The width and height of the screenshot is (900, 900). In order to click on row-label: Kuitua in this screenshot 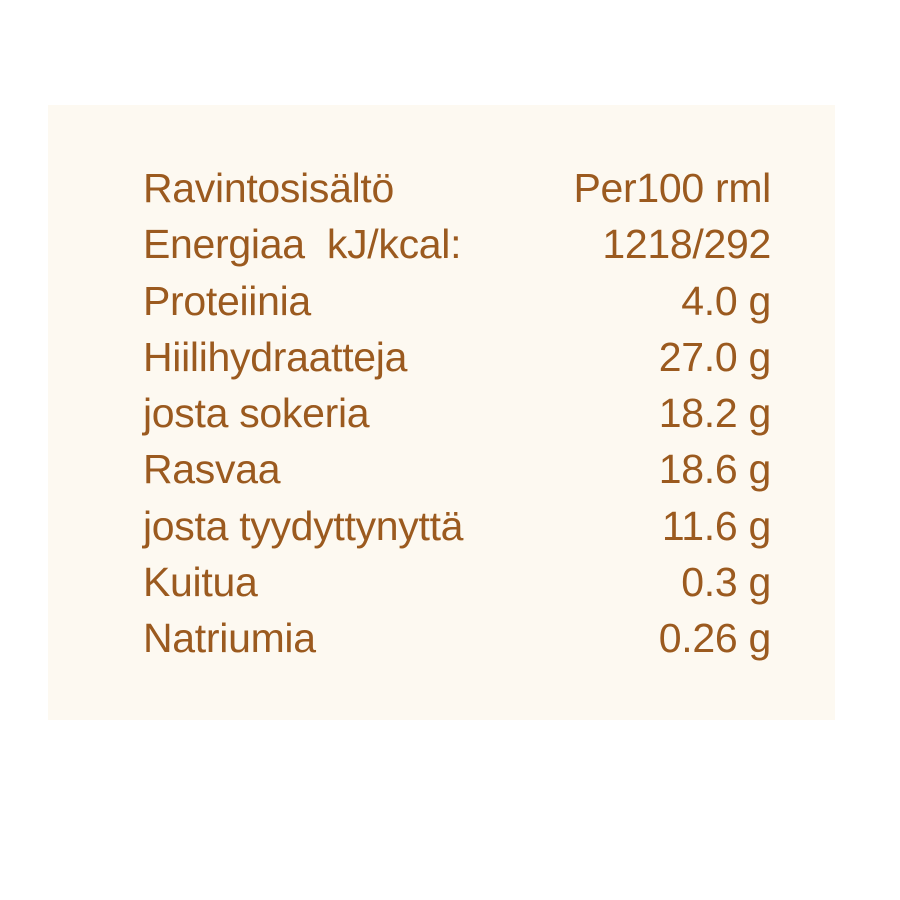, I will do `click(200, 582)`.